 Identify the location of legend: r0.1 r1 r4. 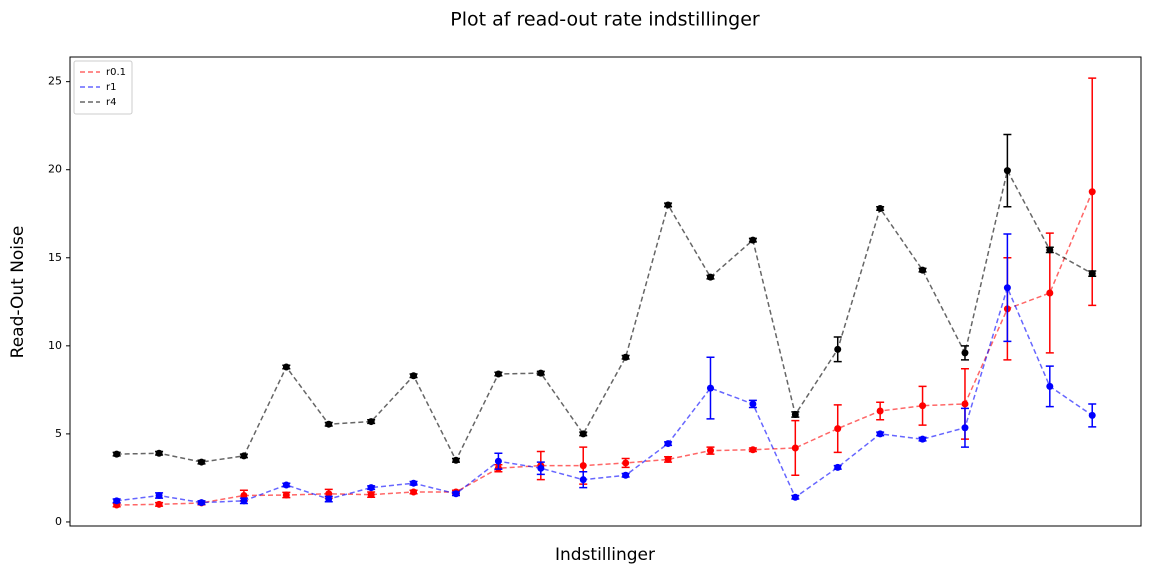
(103, 87).